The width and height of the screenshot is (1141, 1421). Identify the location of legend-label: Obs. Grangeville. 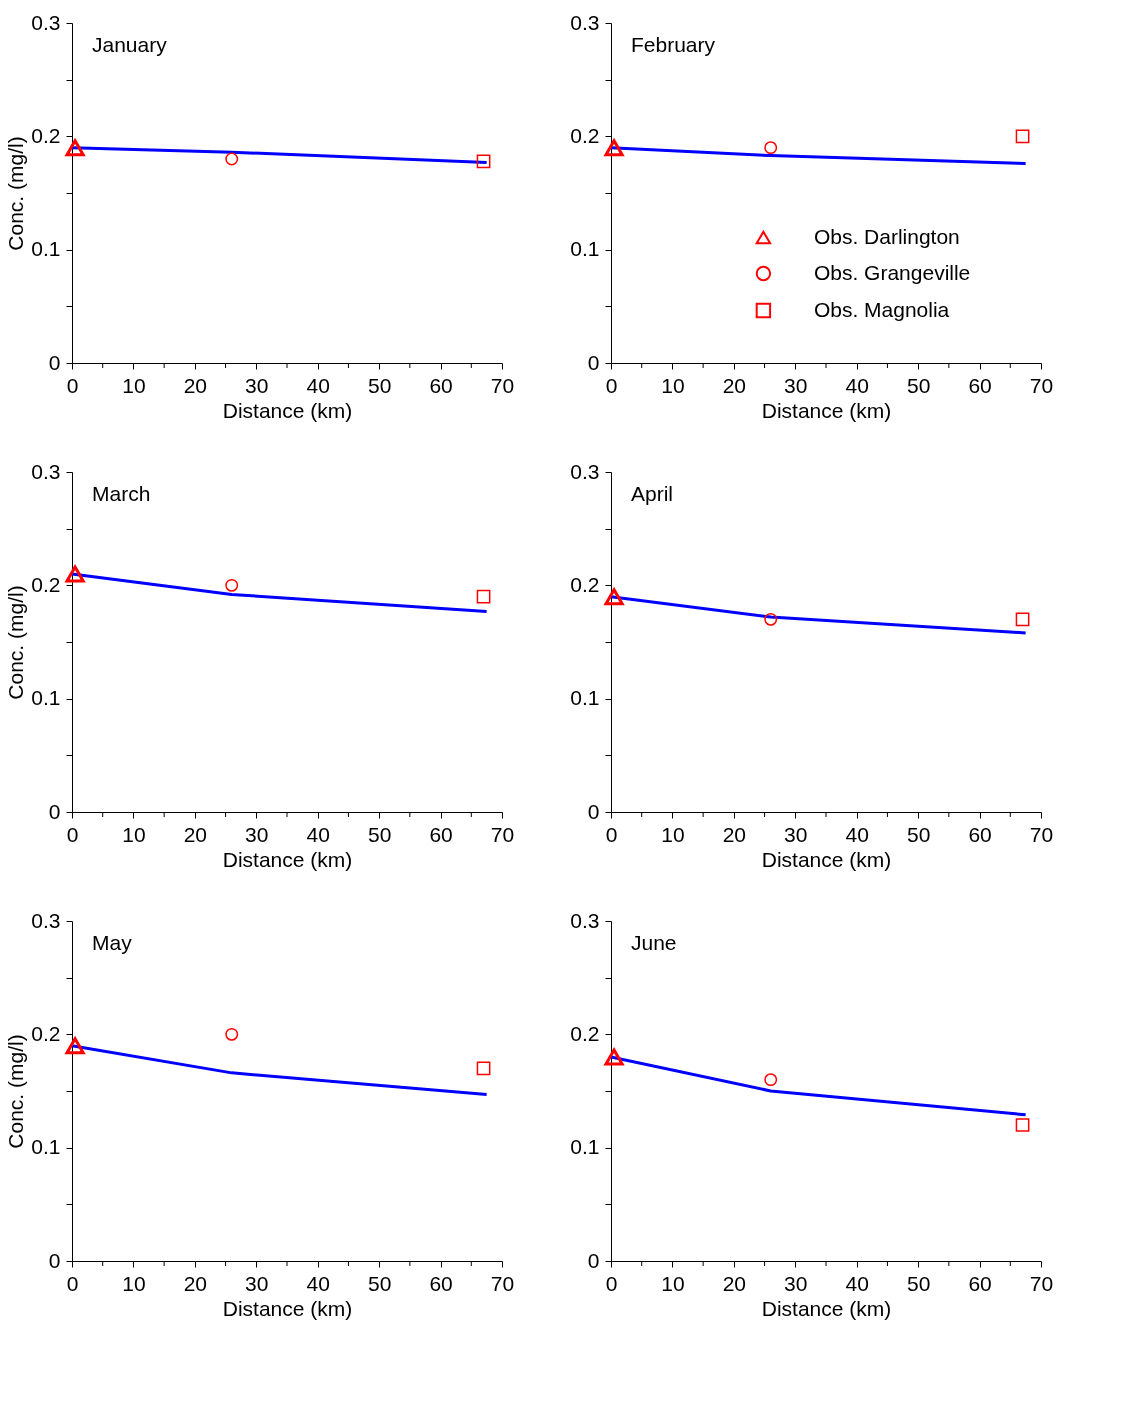
(892, 272).